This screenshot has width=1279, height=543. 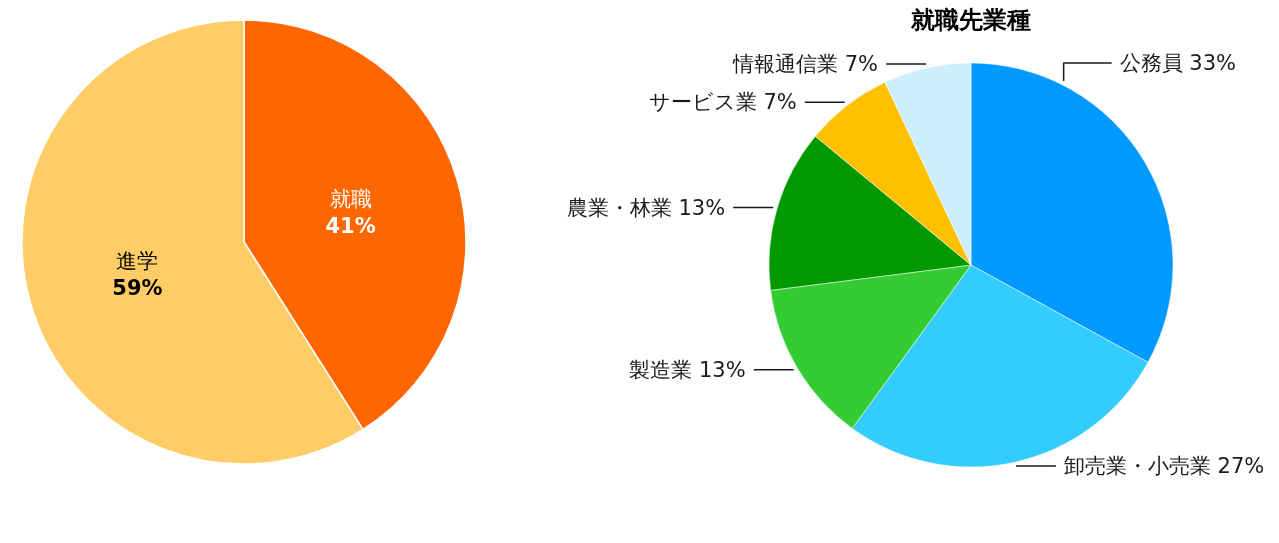 What do you see at coordinates (1164, 466) in the screenshot?
I see `slice-label: 卸売業・小売業 27%` at bounding box center [1164, 466].